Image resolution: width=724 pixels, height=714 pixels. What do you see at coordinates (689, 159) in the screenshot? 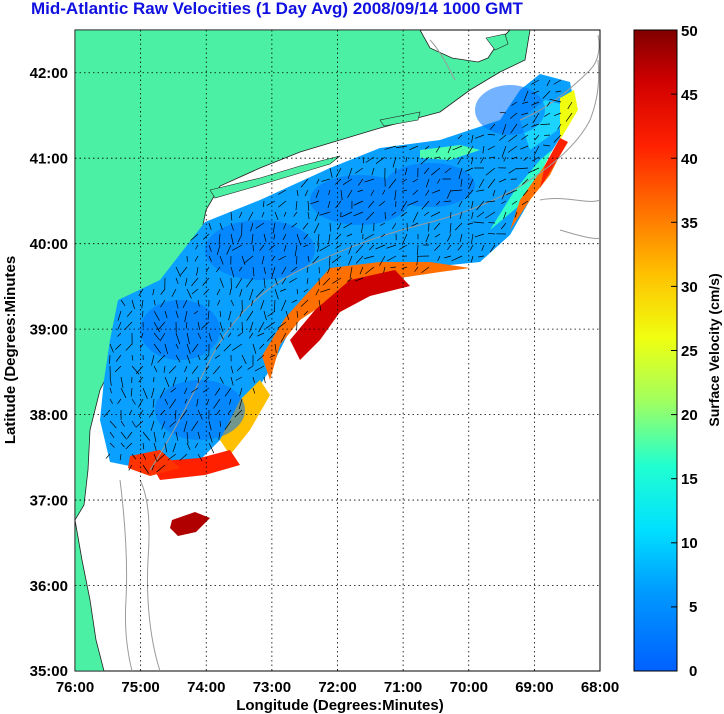
I see `colorbar-tick-label: 40` at bounding box center [689, 159].